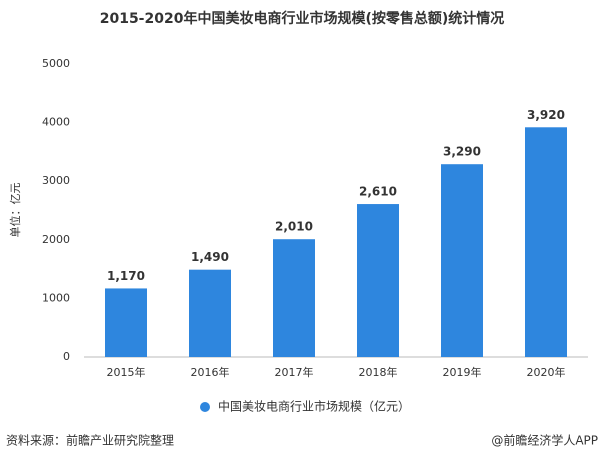 The image size is (604, 461). What do you see at coordinates (126, 276) in the screenshot?
I see `value-label: 1,170` at bounding box center [126, 276].